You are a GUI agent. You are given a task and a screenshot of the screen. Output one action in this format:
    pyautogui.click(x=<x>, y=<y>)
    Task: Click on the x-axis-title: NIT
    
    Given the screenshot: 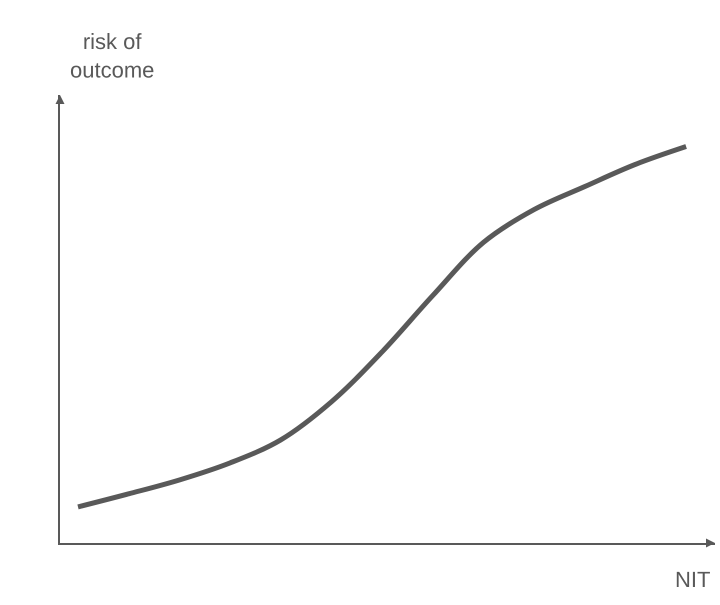 What is the action you would take?
    pyautogui.click(x=692, y=579)
    